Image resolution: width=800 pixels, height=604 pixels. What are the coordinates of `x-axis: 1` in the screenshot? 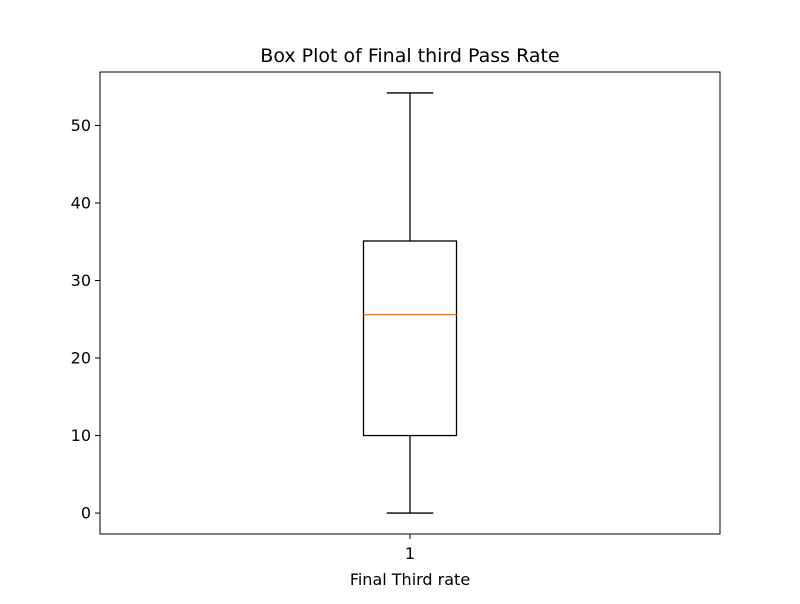 It's located at (410, 548).